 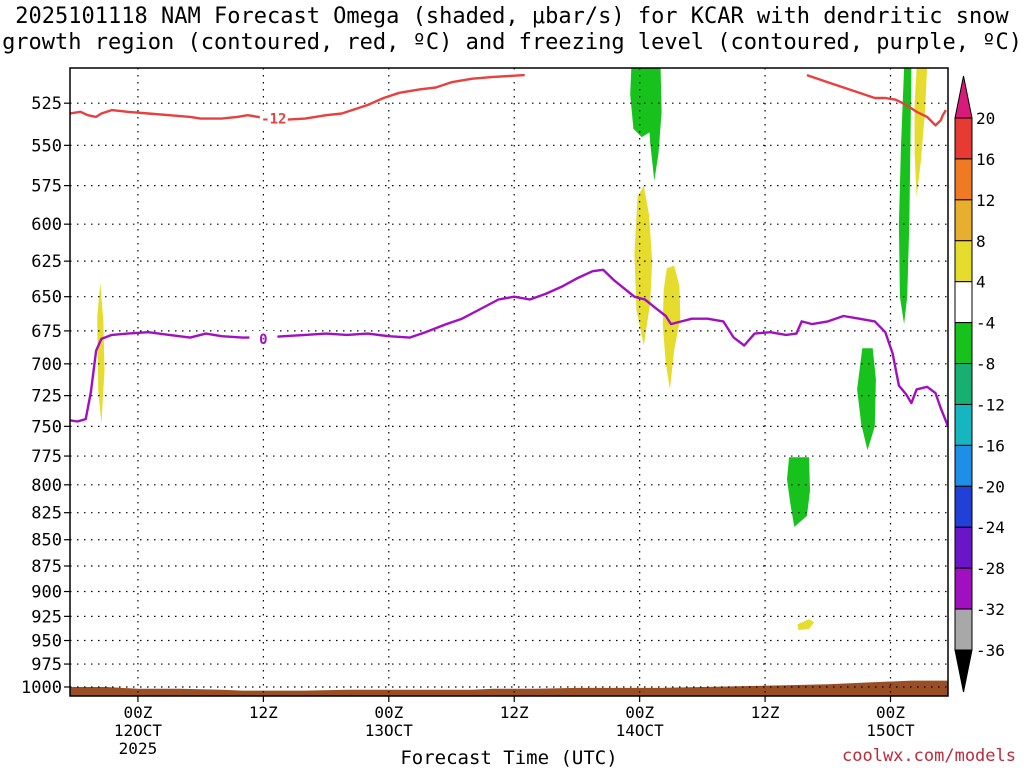 I want to click on colorbar: 20 16 12 8 4 -4 -8 -12 -16 -20 -24 -28 -32 -36, so click(x=979, y=384).